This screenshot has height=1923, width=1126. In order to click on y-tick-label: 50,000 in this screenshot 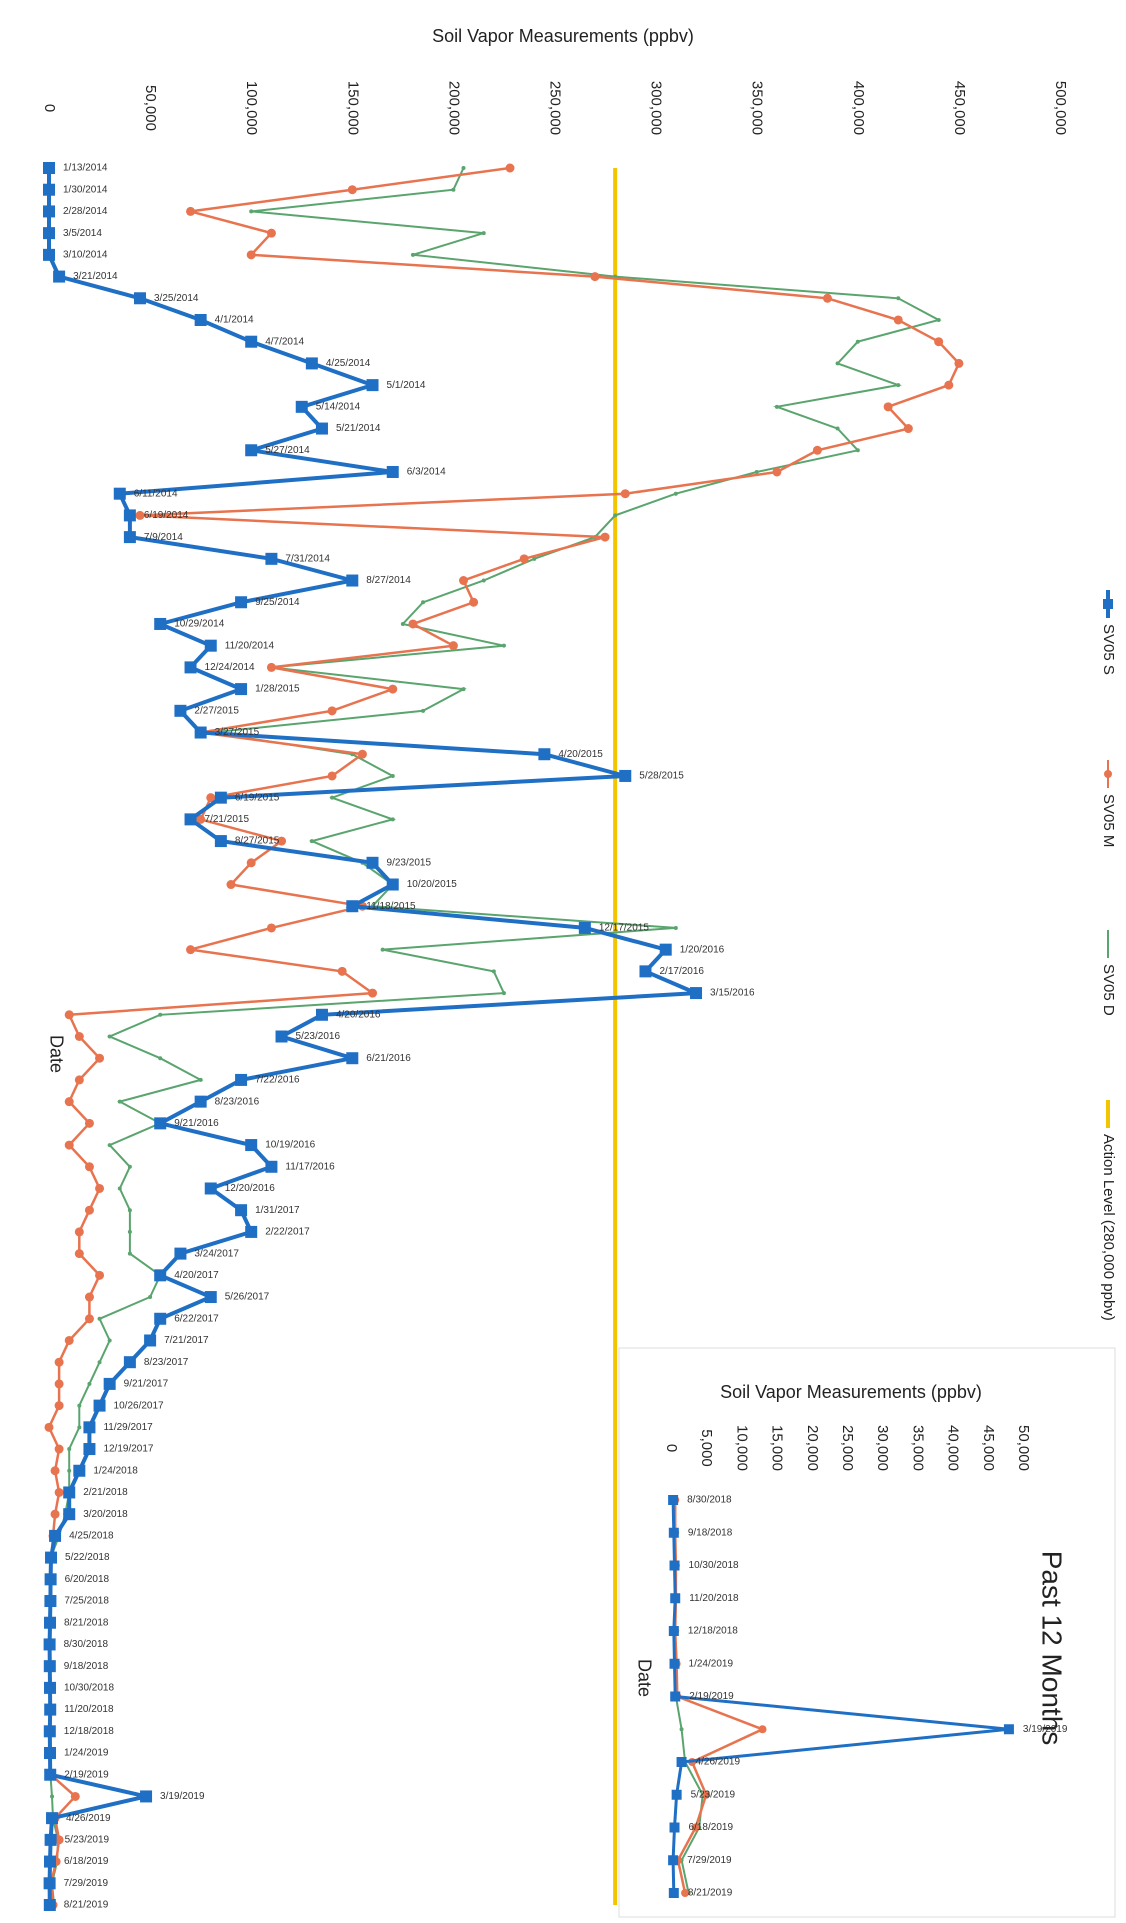, I will do `click(1023, 1448)`.